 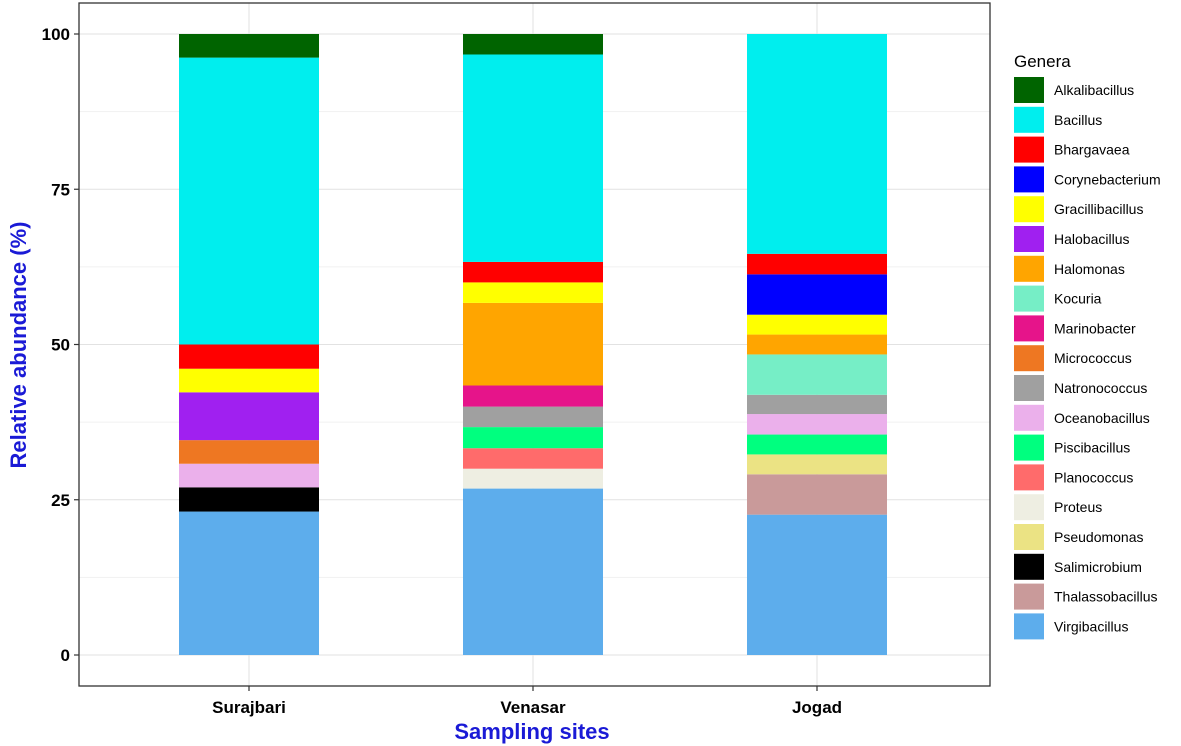 I want to click on legend-swatch-thalassobacillus, so click(x=1029, y=596).